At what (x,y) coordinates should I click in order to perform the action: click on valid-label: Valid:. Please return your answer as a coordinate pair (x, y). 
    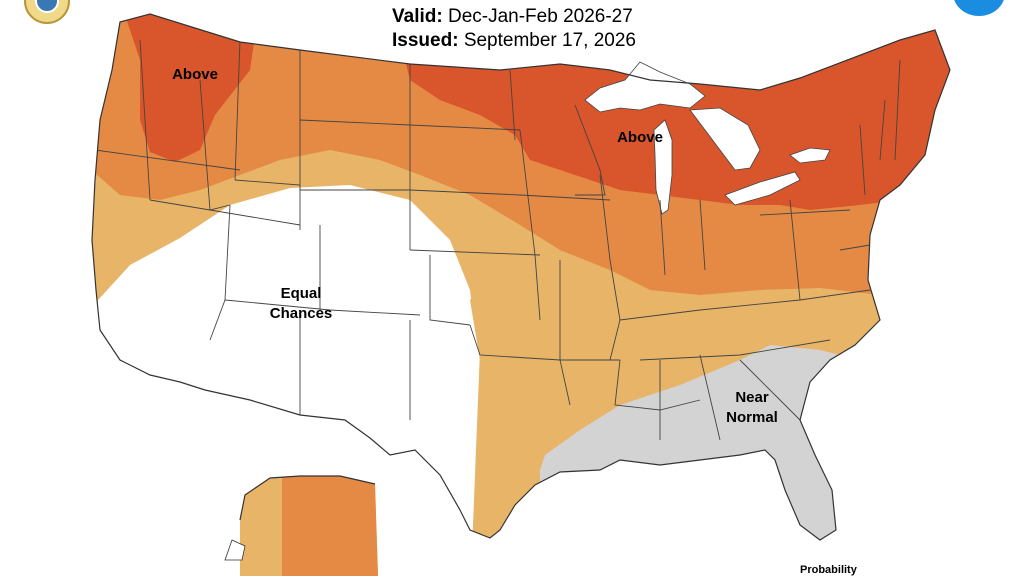
    Looking at the image, I should click on (417, 16).